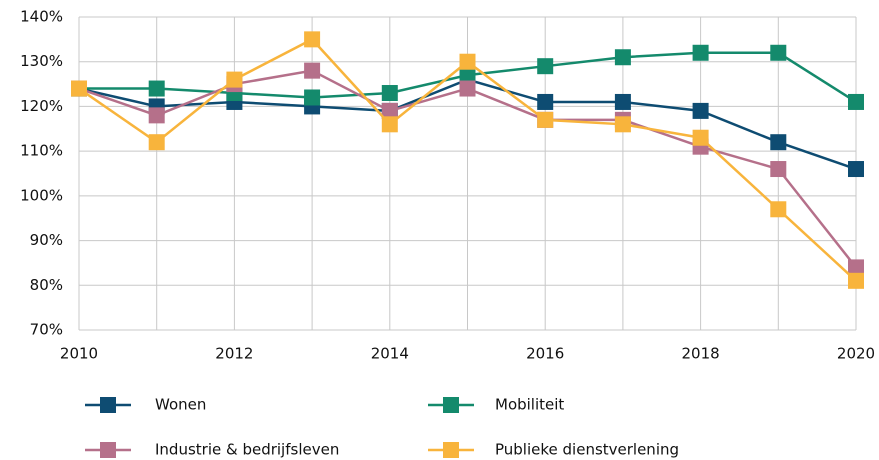 This screenshot has width=879, height=460. What do you see at coordinates (234, 354) in the screenshot?
I see `x-tick-label: 2012` at bounding box center [234, 354].